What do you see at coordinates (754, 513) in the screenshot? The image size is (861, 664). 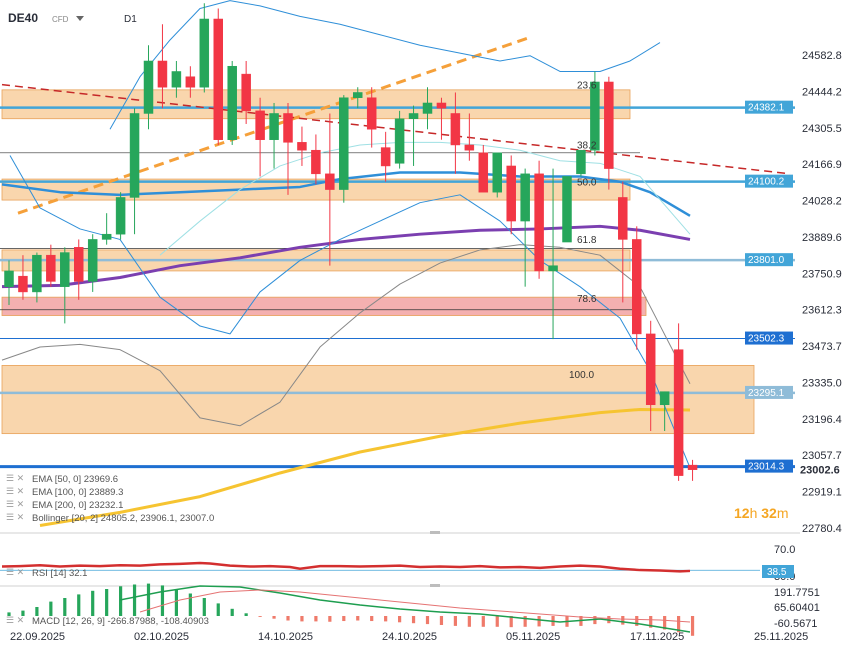 I see `timer-h-unit: h` at bounding box center [754, 513].